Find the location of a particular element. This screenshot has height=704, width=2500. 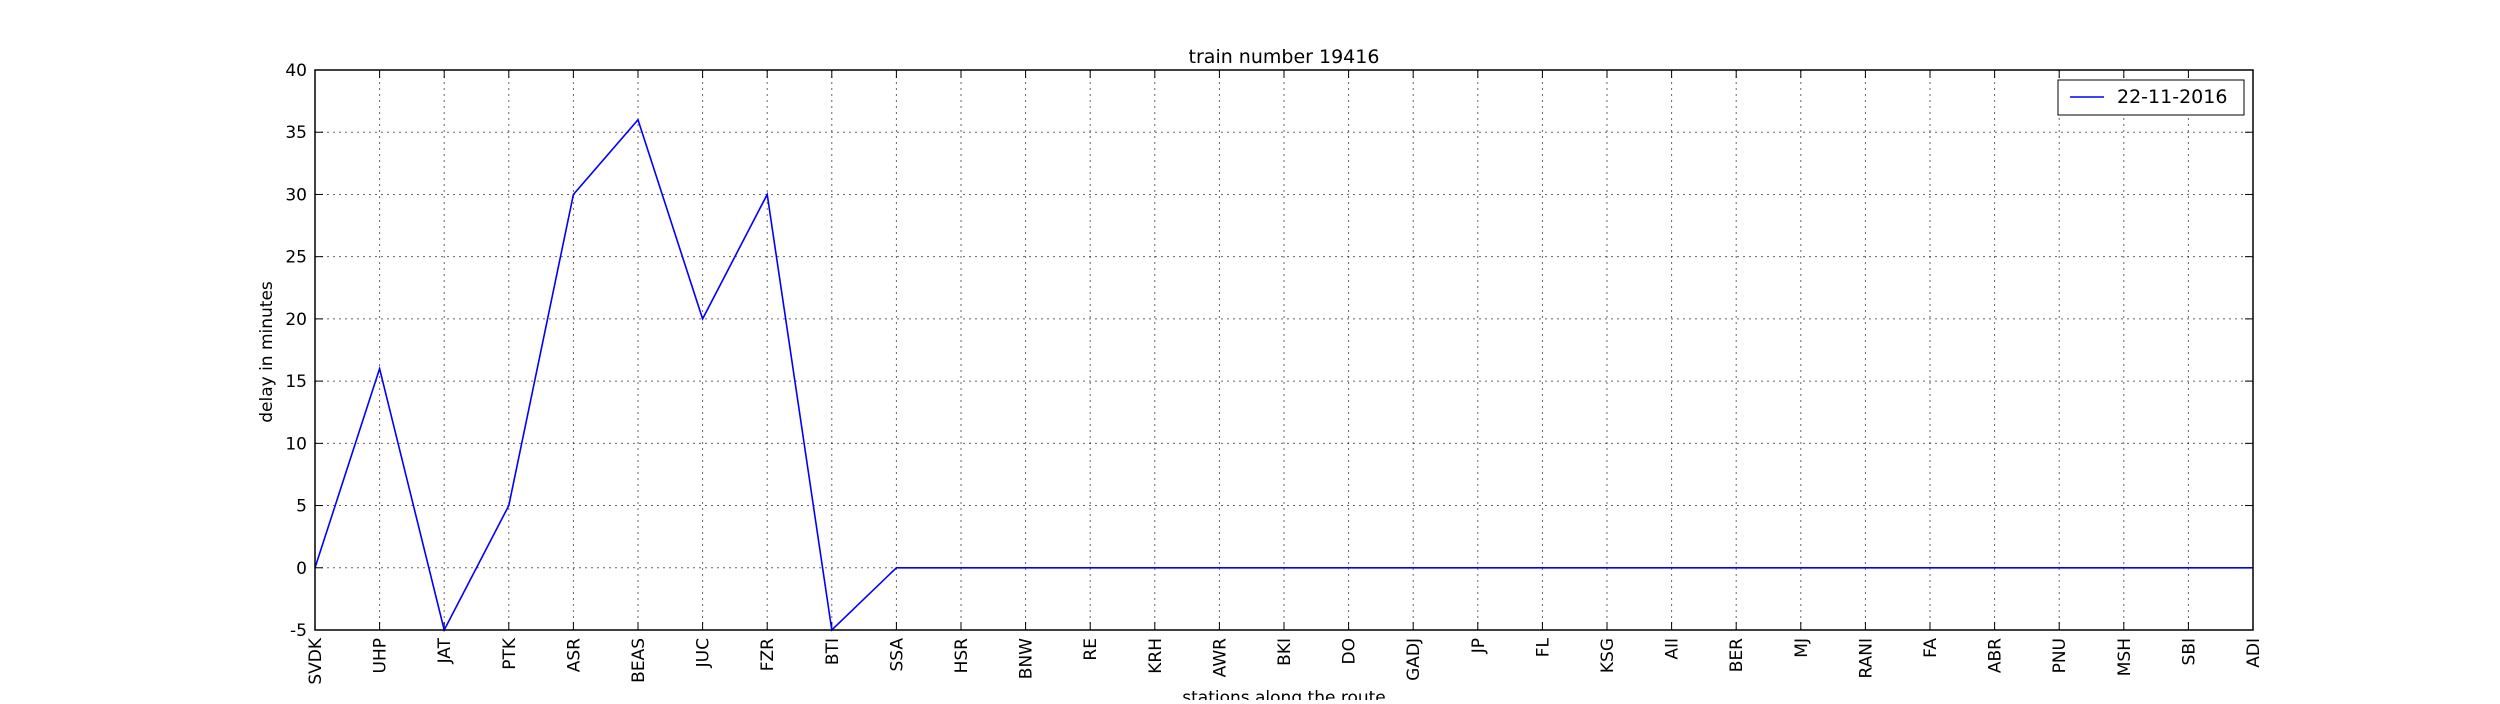

x-tick-label: BER is located at coordinates (1737, 655).